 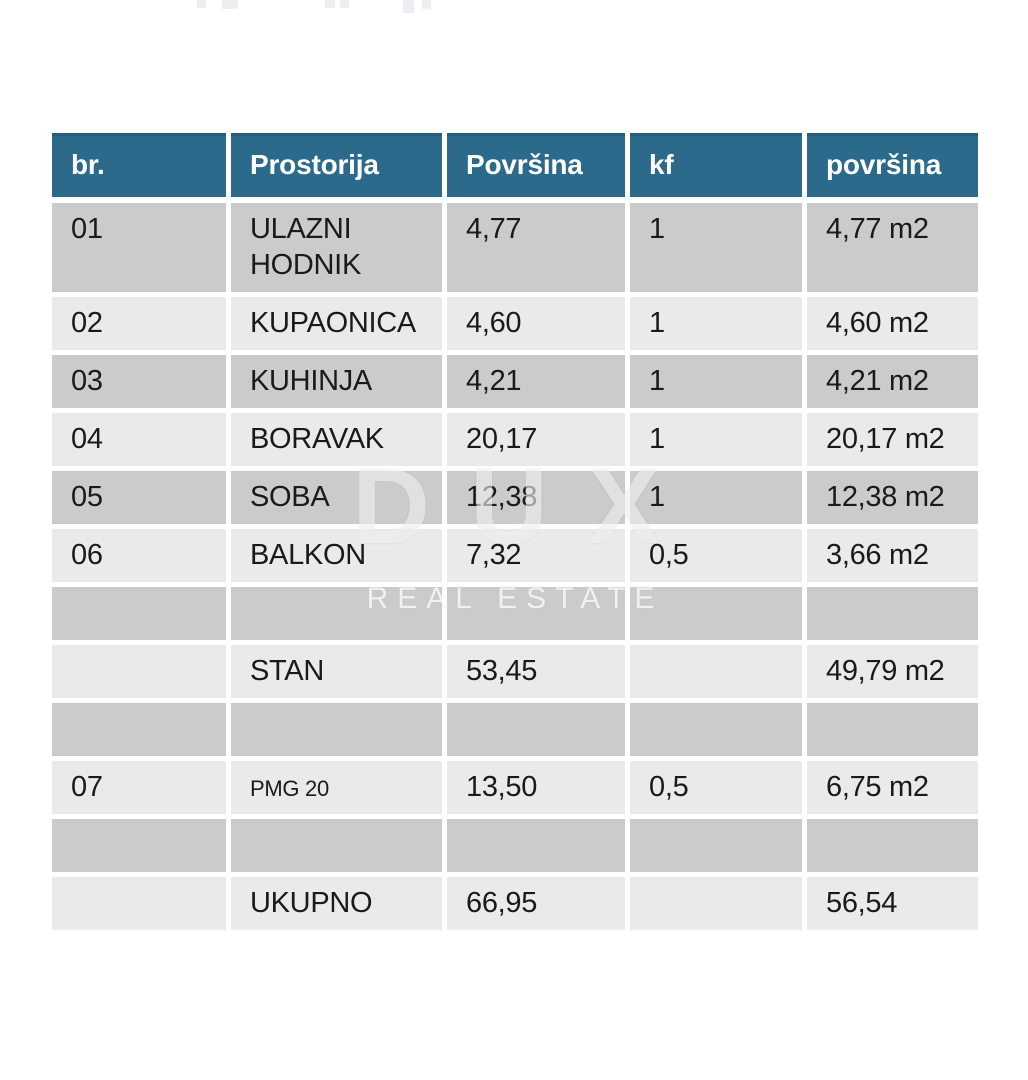 What do you see at coordinates (892, 381) in the screenshot?
I see `cell-povrsina-reducirana: 4,21 m2` at bounding box center [892, 381].